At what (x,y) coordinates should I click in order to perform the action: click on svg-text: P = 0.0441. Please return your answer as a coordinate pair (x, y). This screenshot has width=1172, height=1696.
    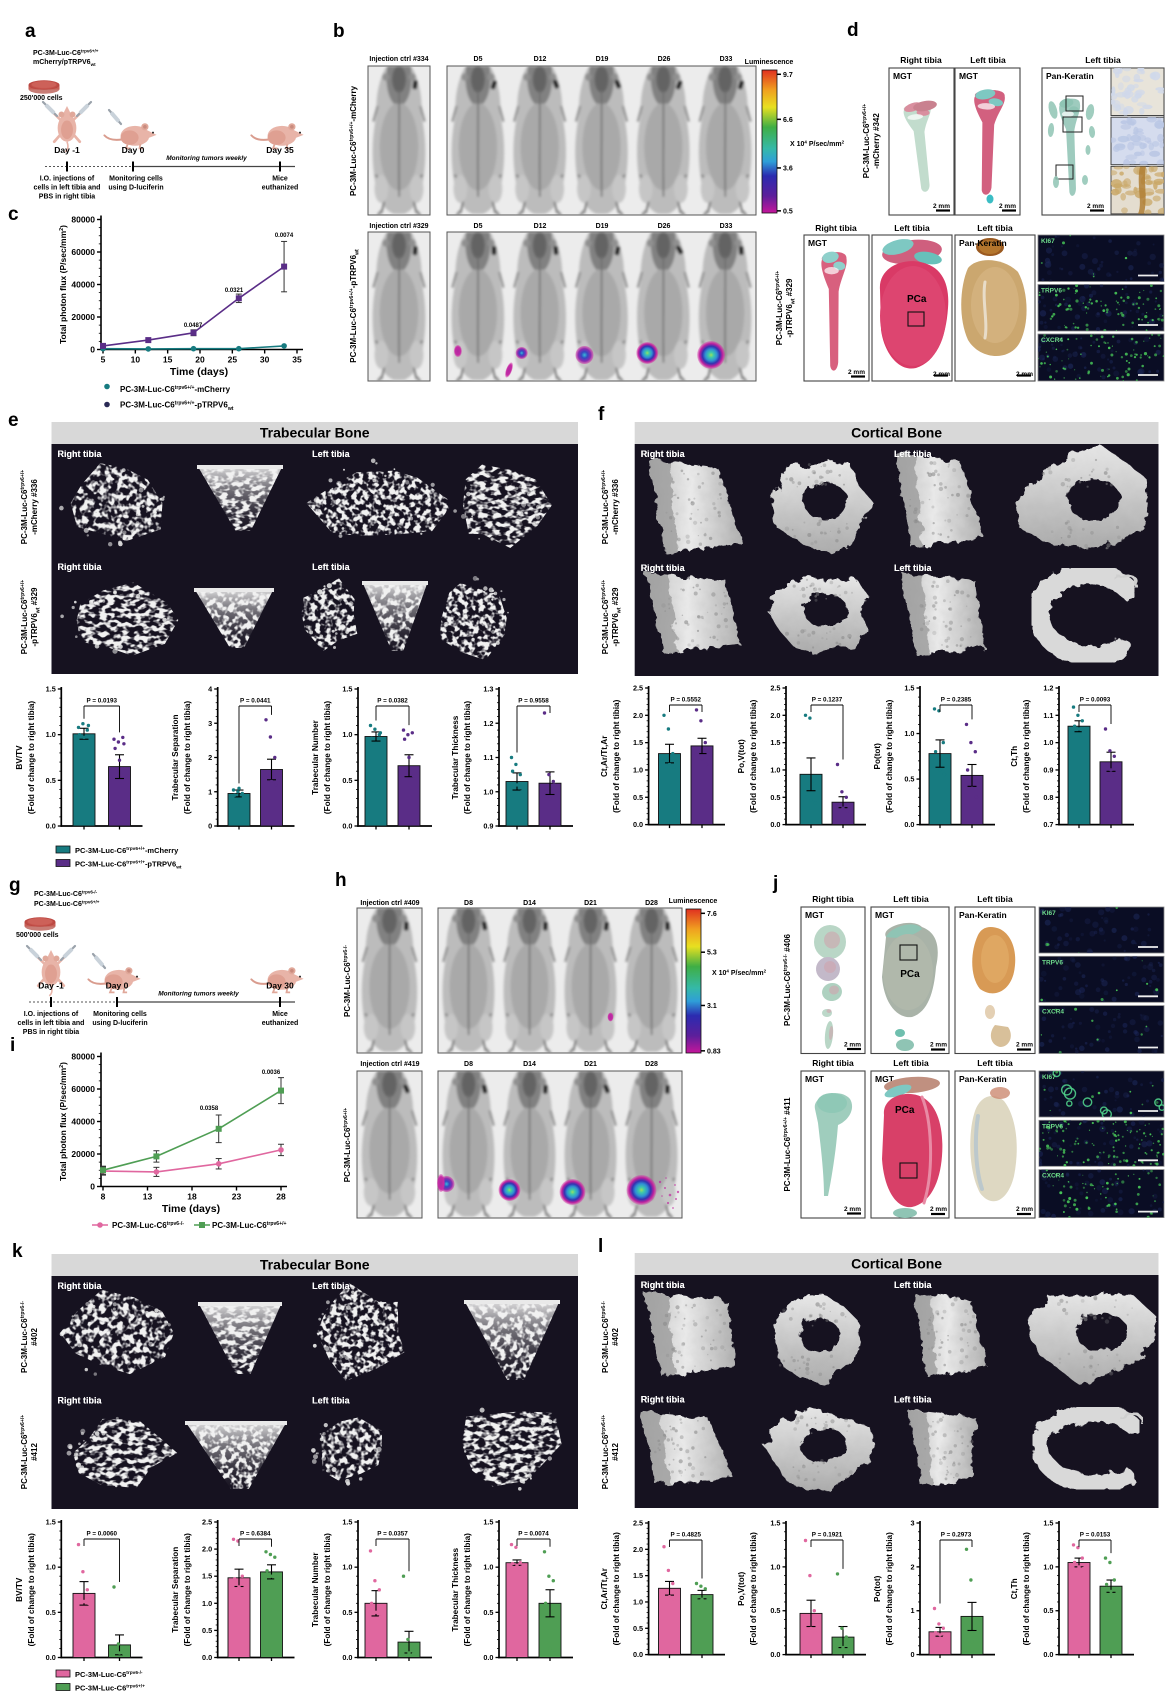
    Looking at the image, I should click on (255, 701).